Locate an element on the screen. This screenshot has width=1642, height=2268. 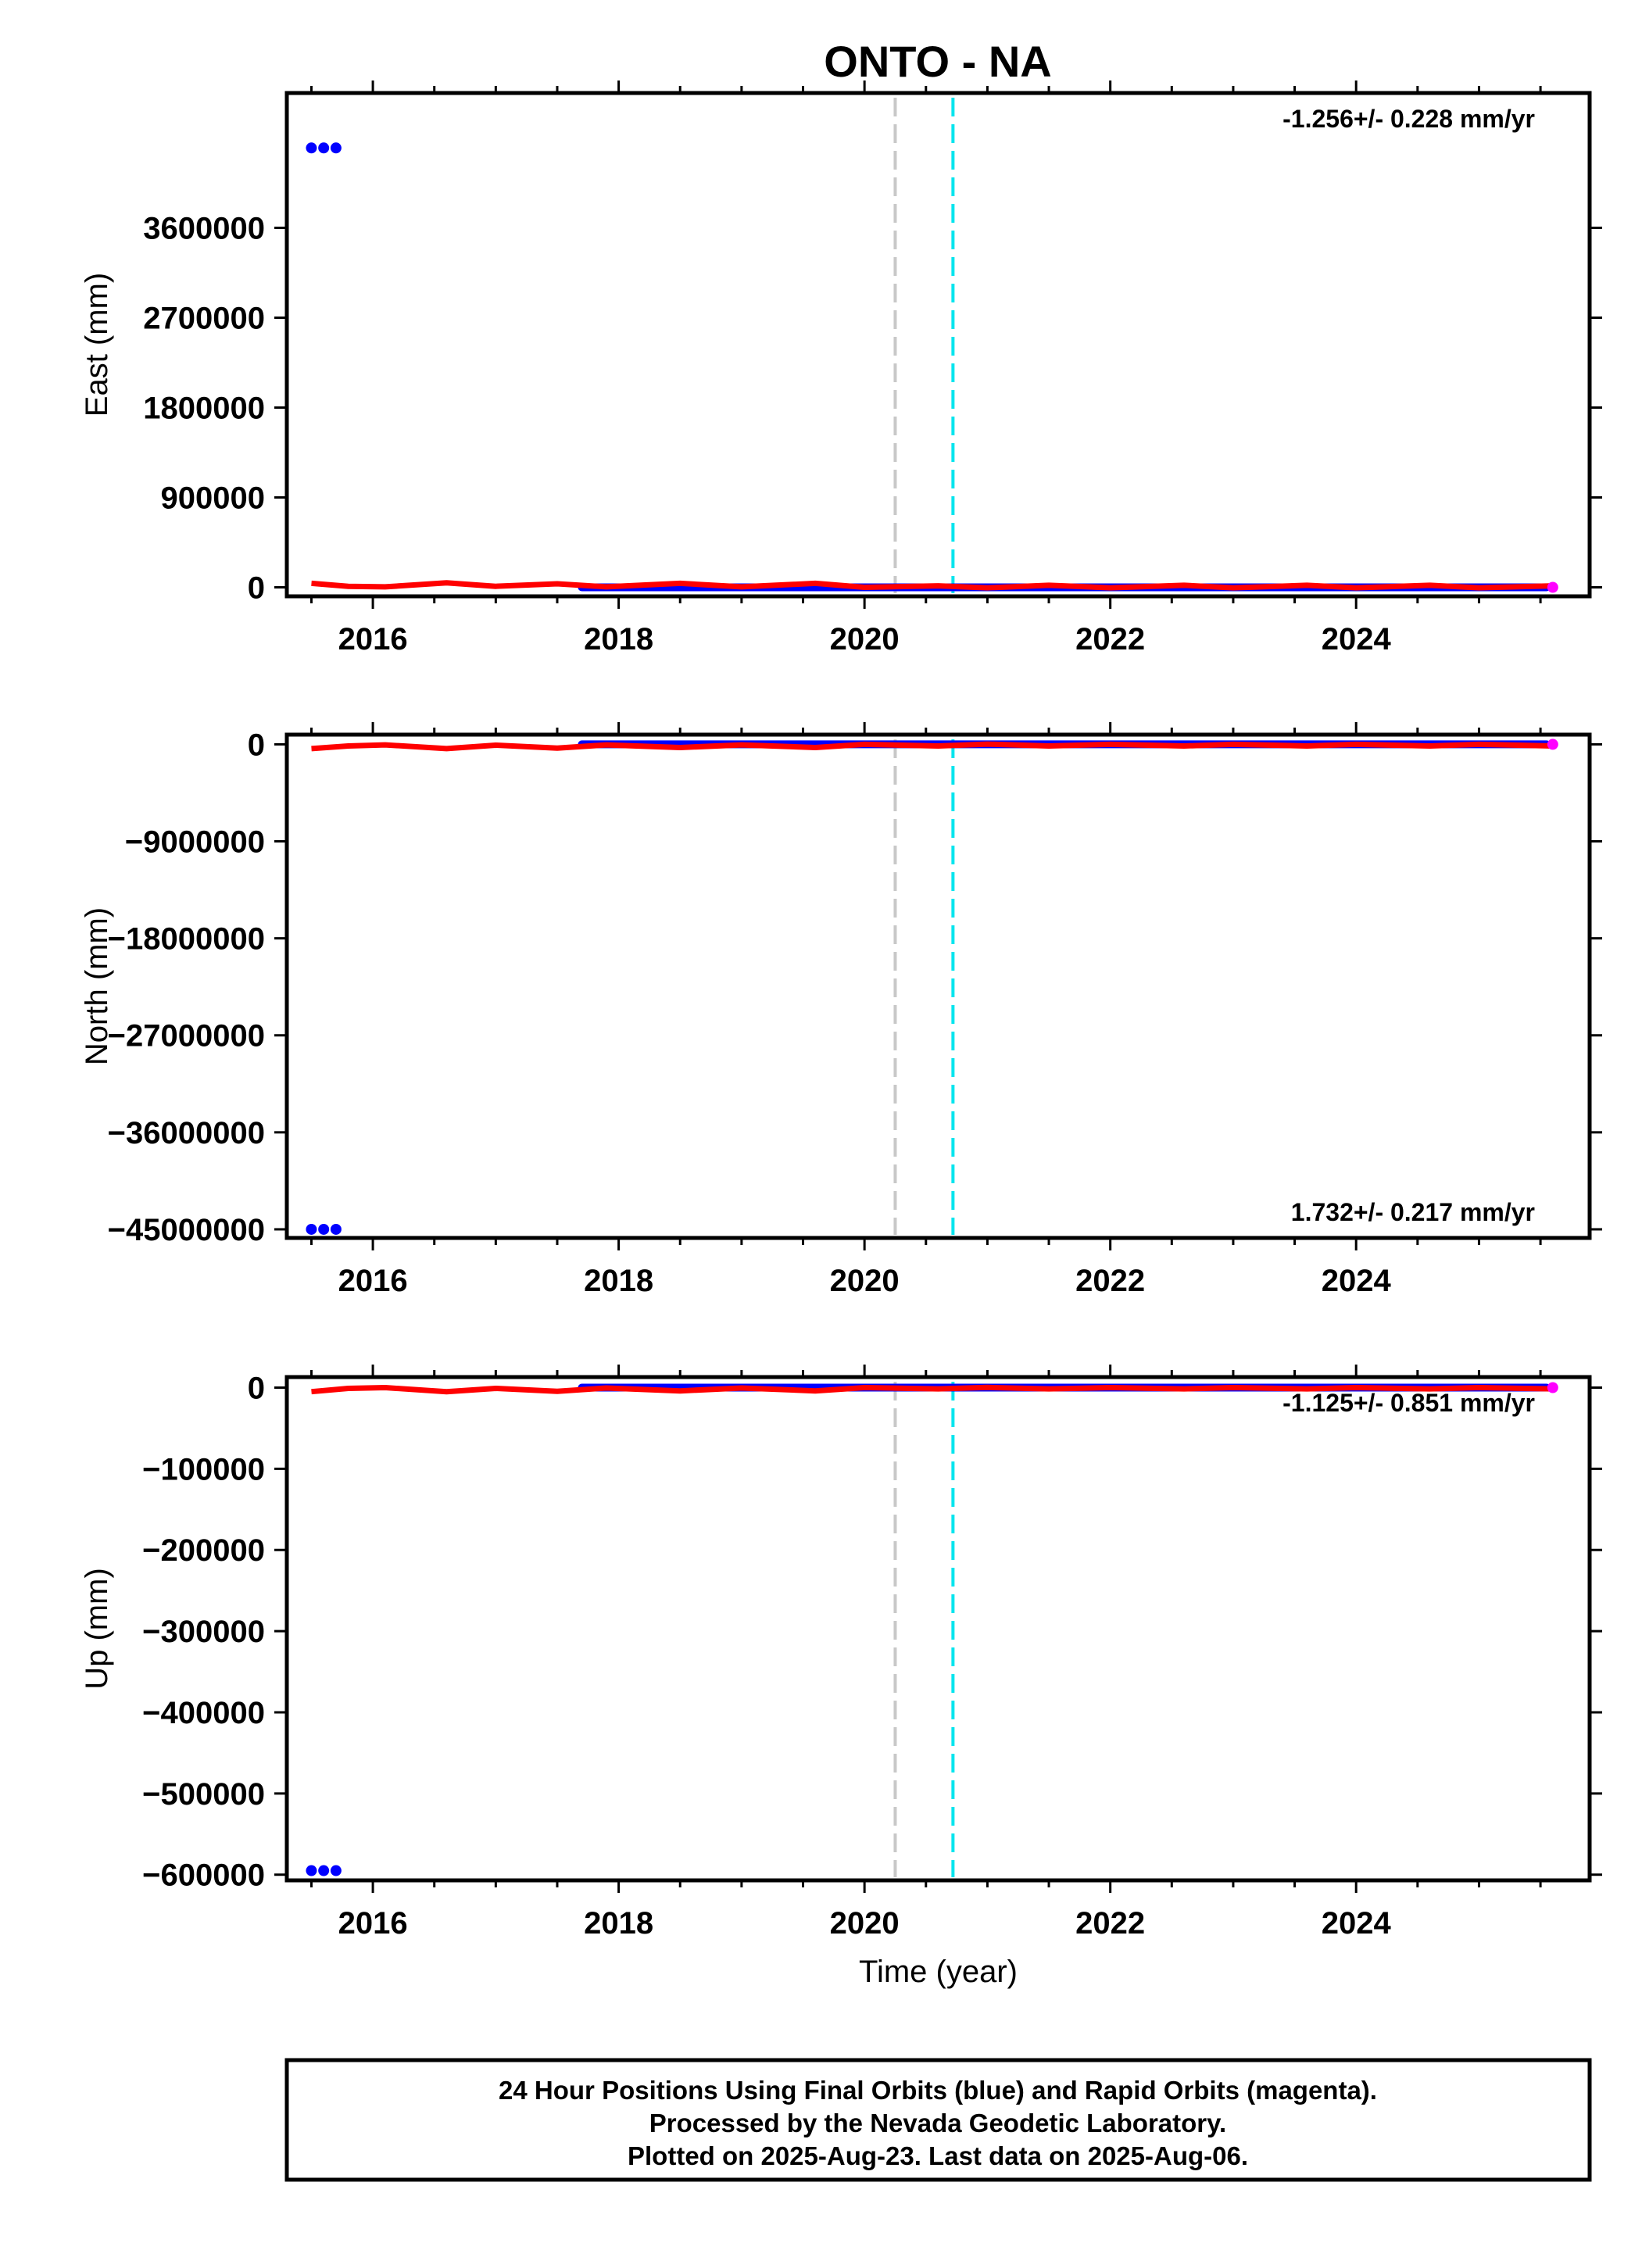
footer-frame is located at coordinates (938, 2120).